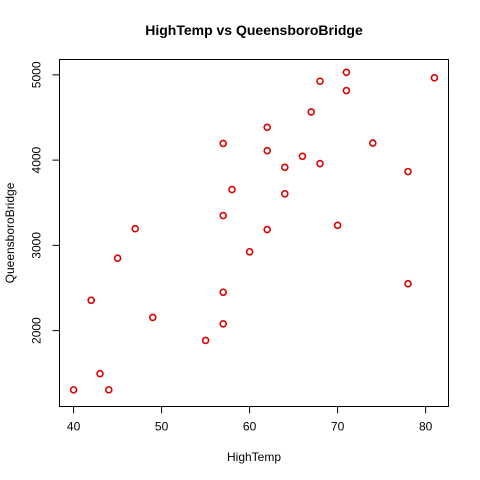 The image size is (480, 480). Describe the element at coordinates (37, 74) in the screenshot. I see `y-tick-label: 5000` at that location.